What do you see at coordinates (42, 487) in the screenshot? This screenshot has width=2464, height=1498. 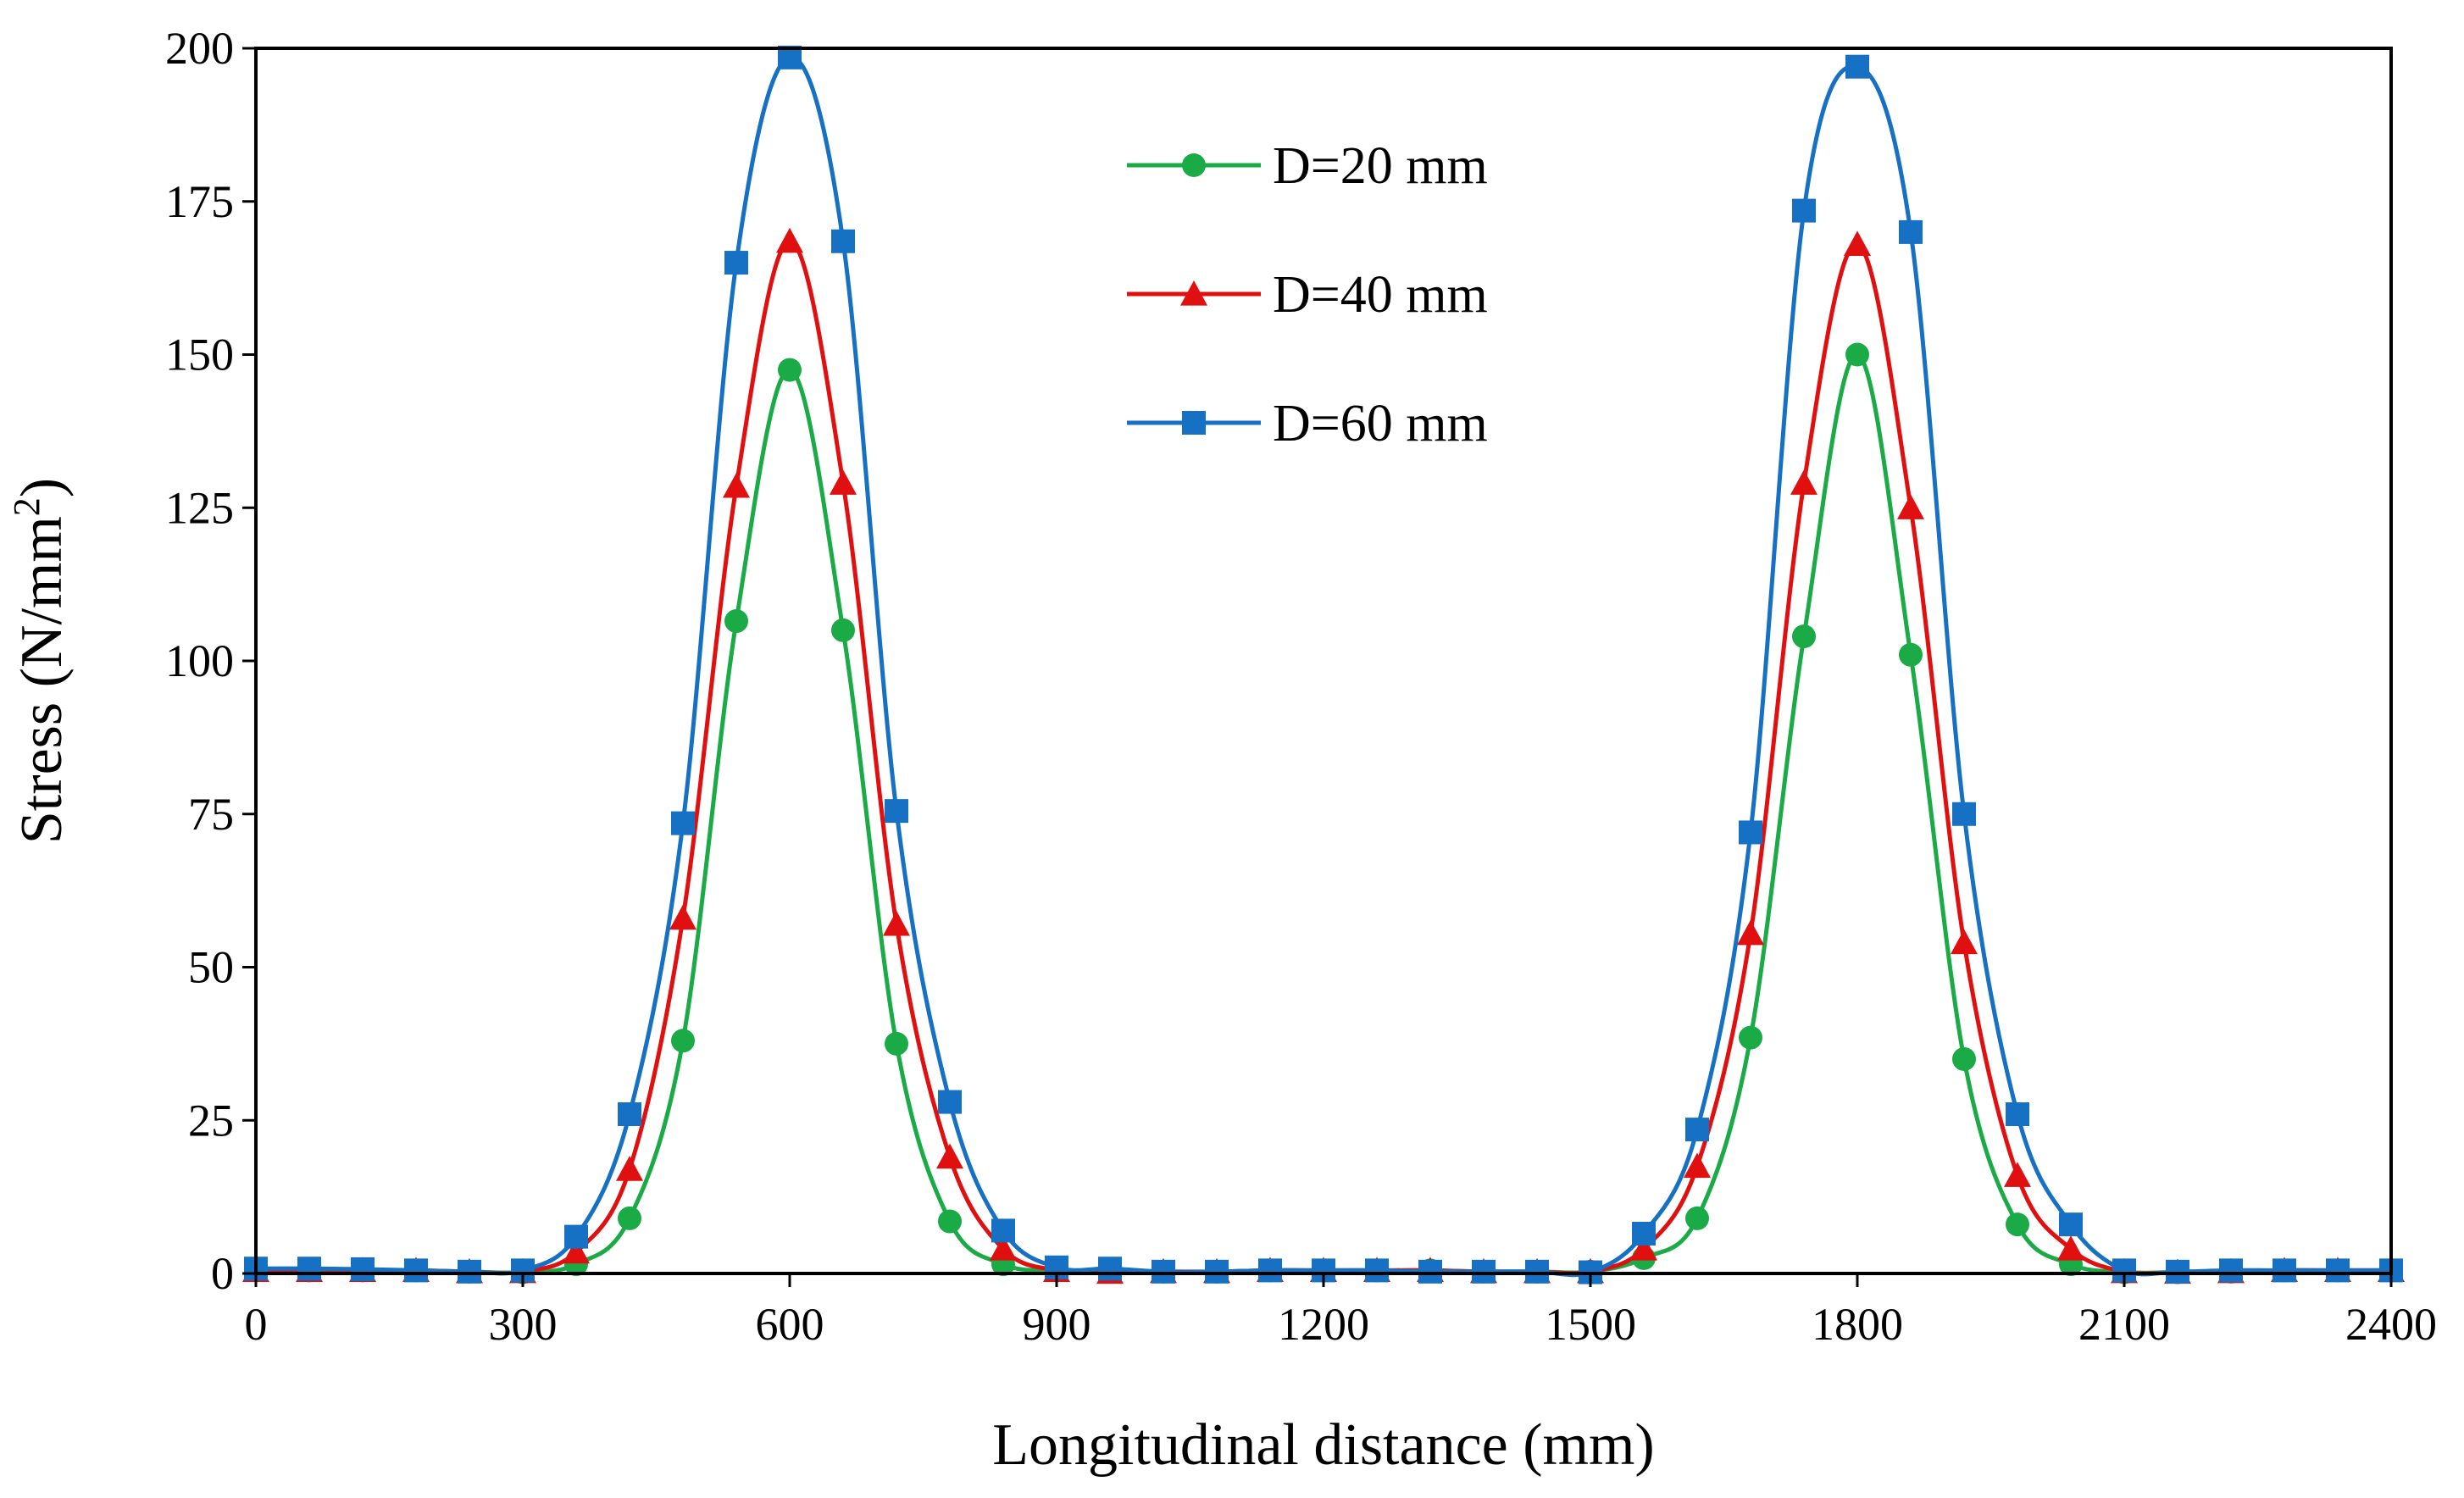 I see `y-axis-title-close: )` at bounding box center [42, 487].